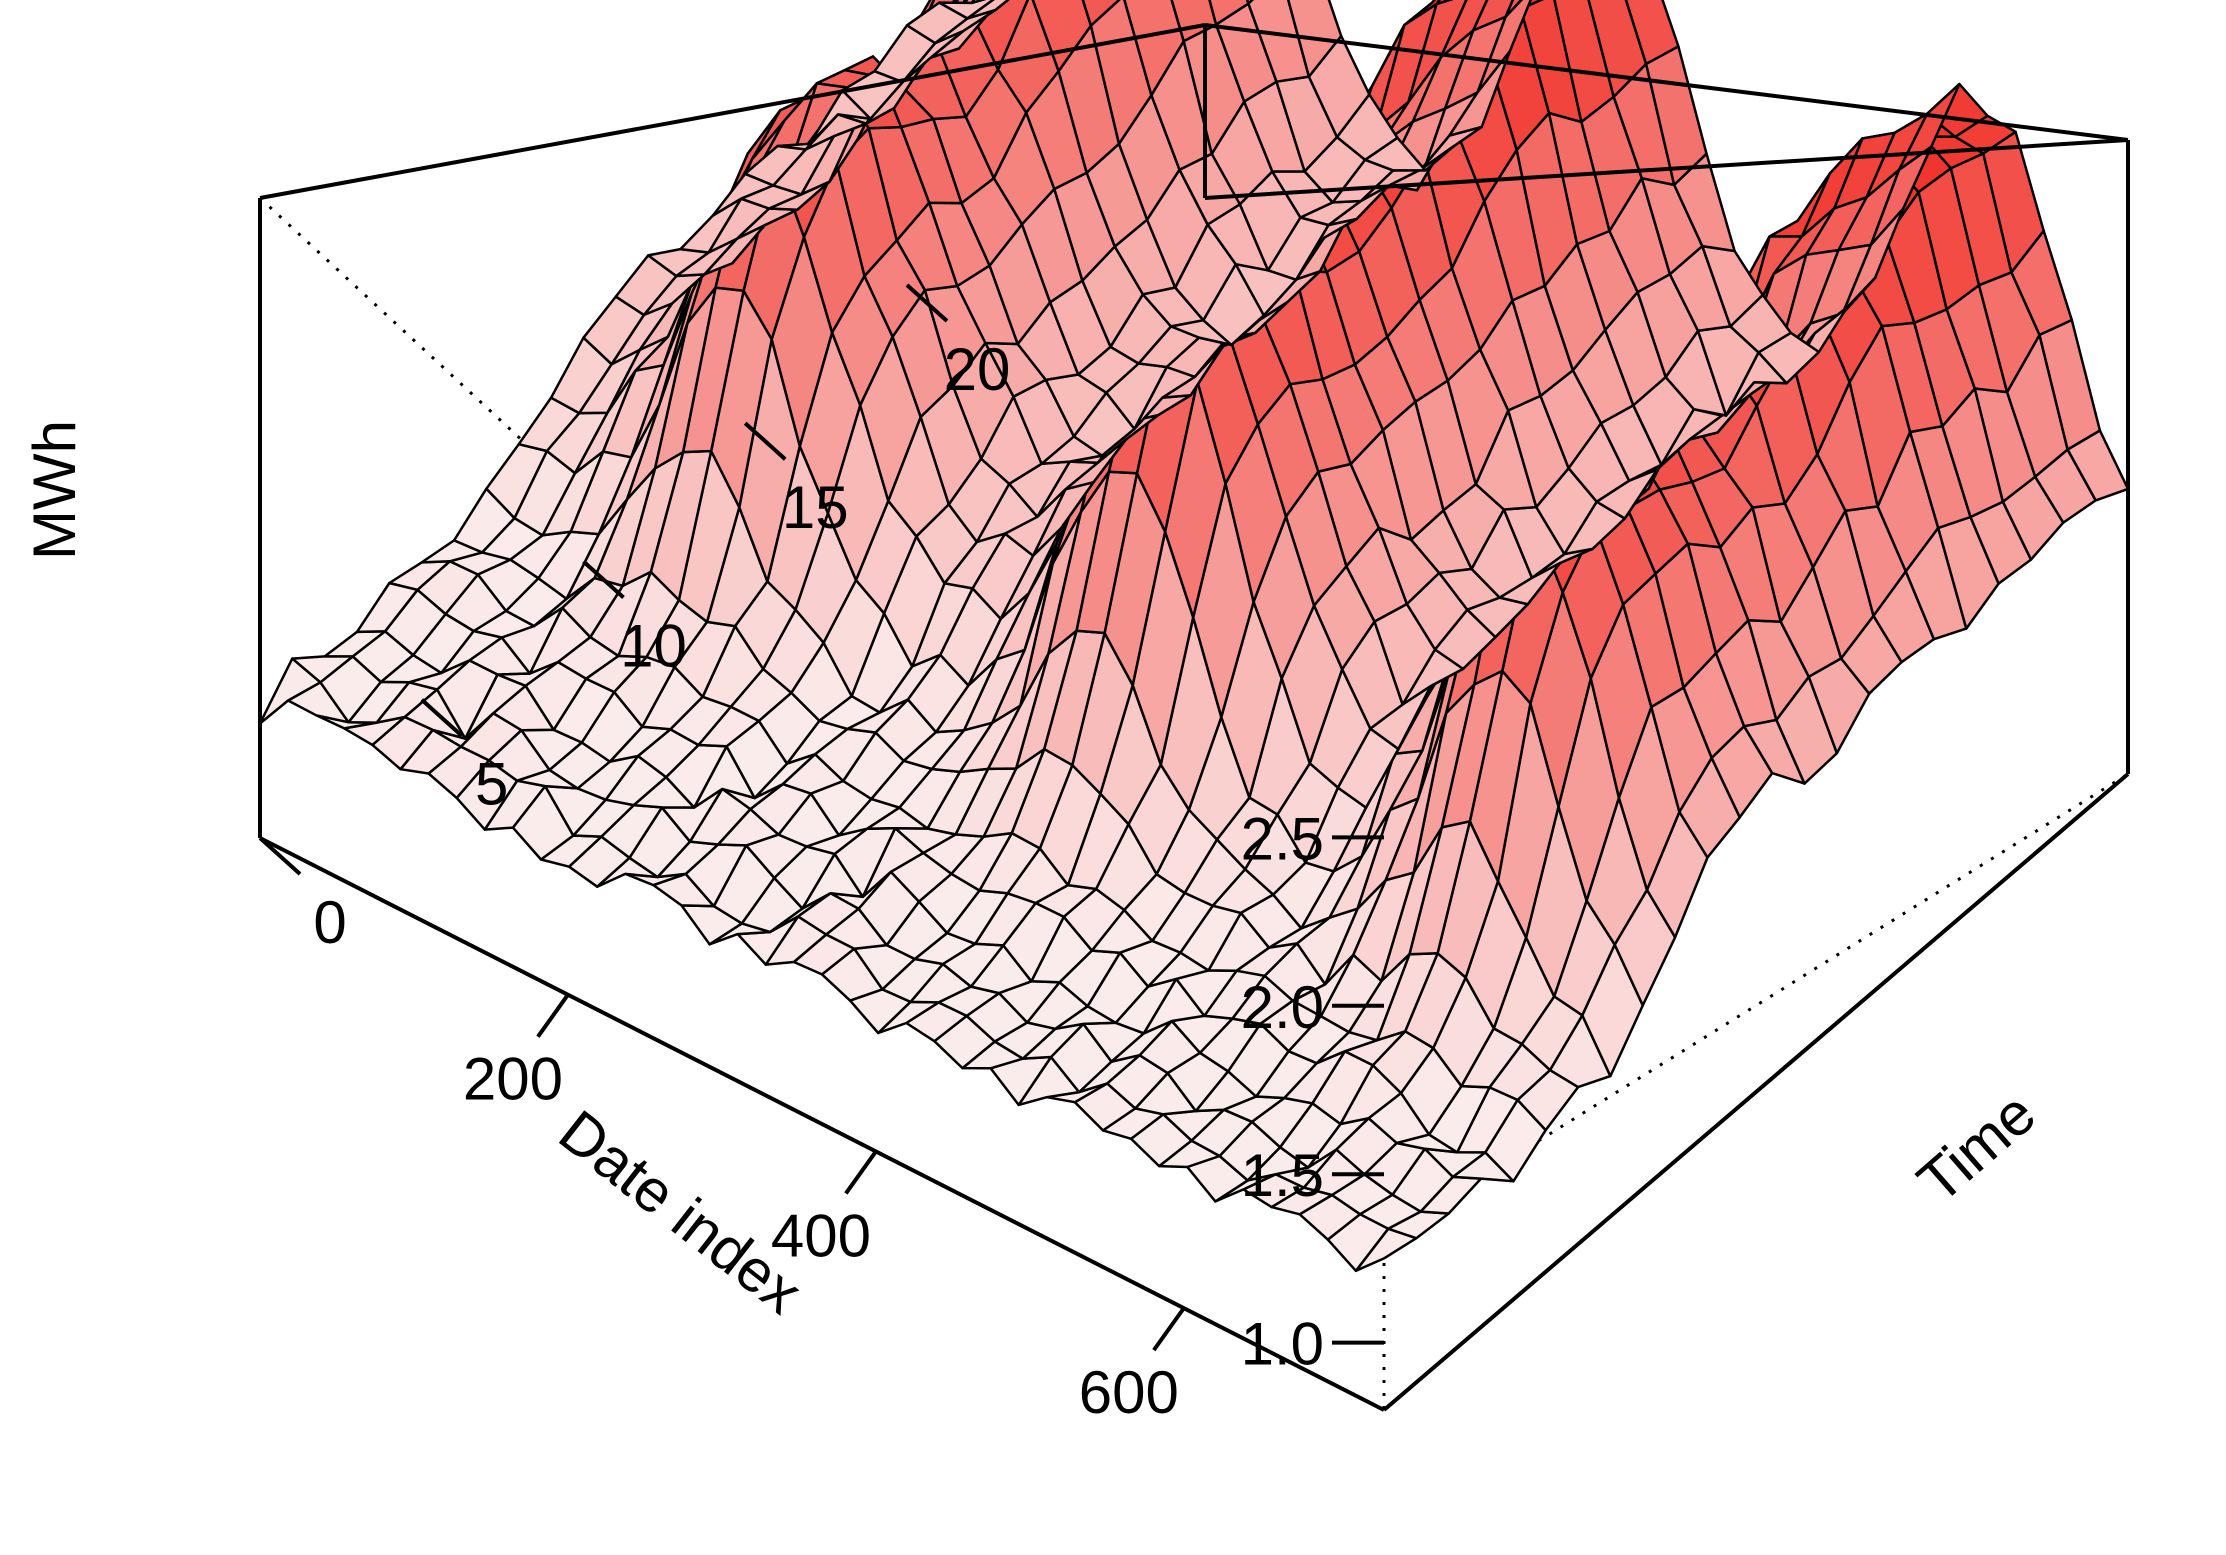 Image resolution: width=2226 pixels, height=1555 pixels. I want to click on y-axis-title: Time, so click(1976, 1147).